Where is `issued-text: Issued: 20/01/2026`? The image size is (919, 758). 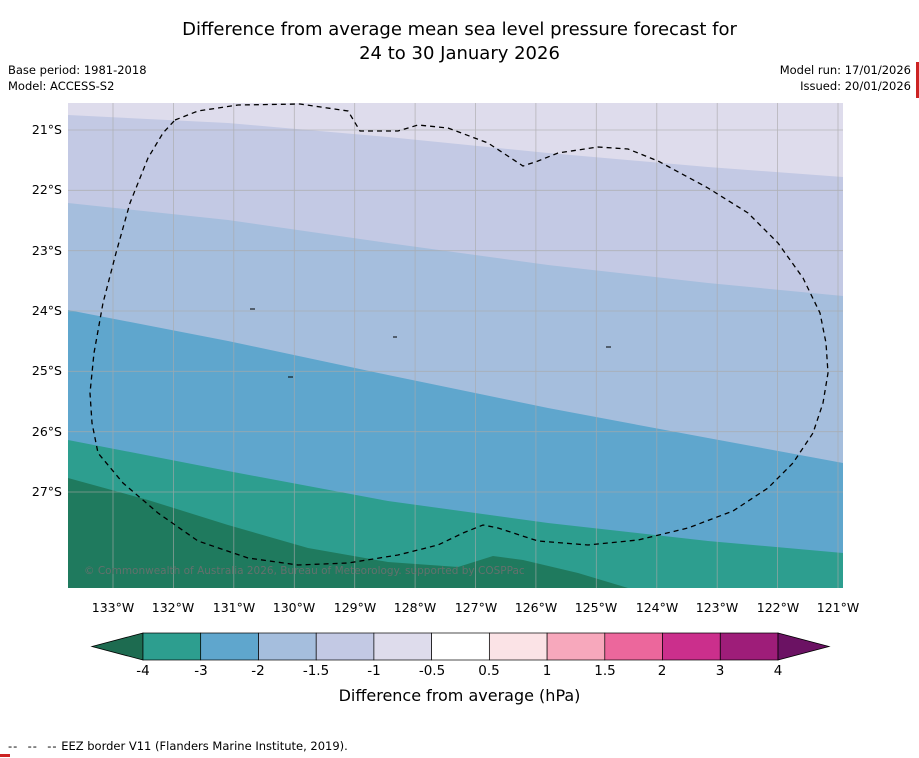
issued-text: Issued: 20/01/2026 is located at coordinates (855, 85).